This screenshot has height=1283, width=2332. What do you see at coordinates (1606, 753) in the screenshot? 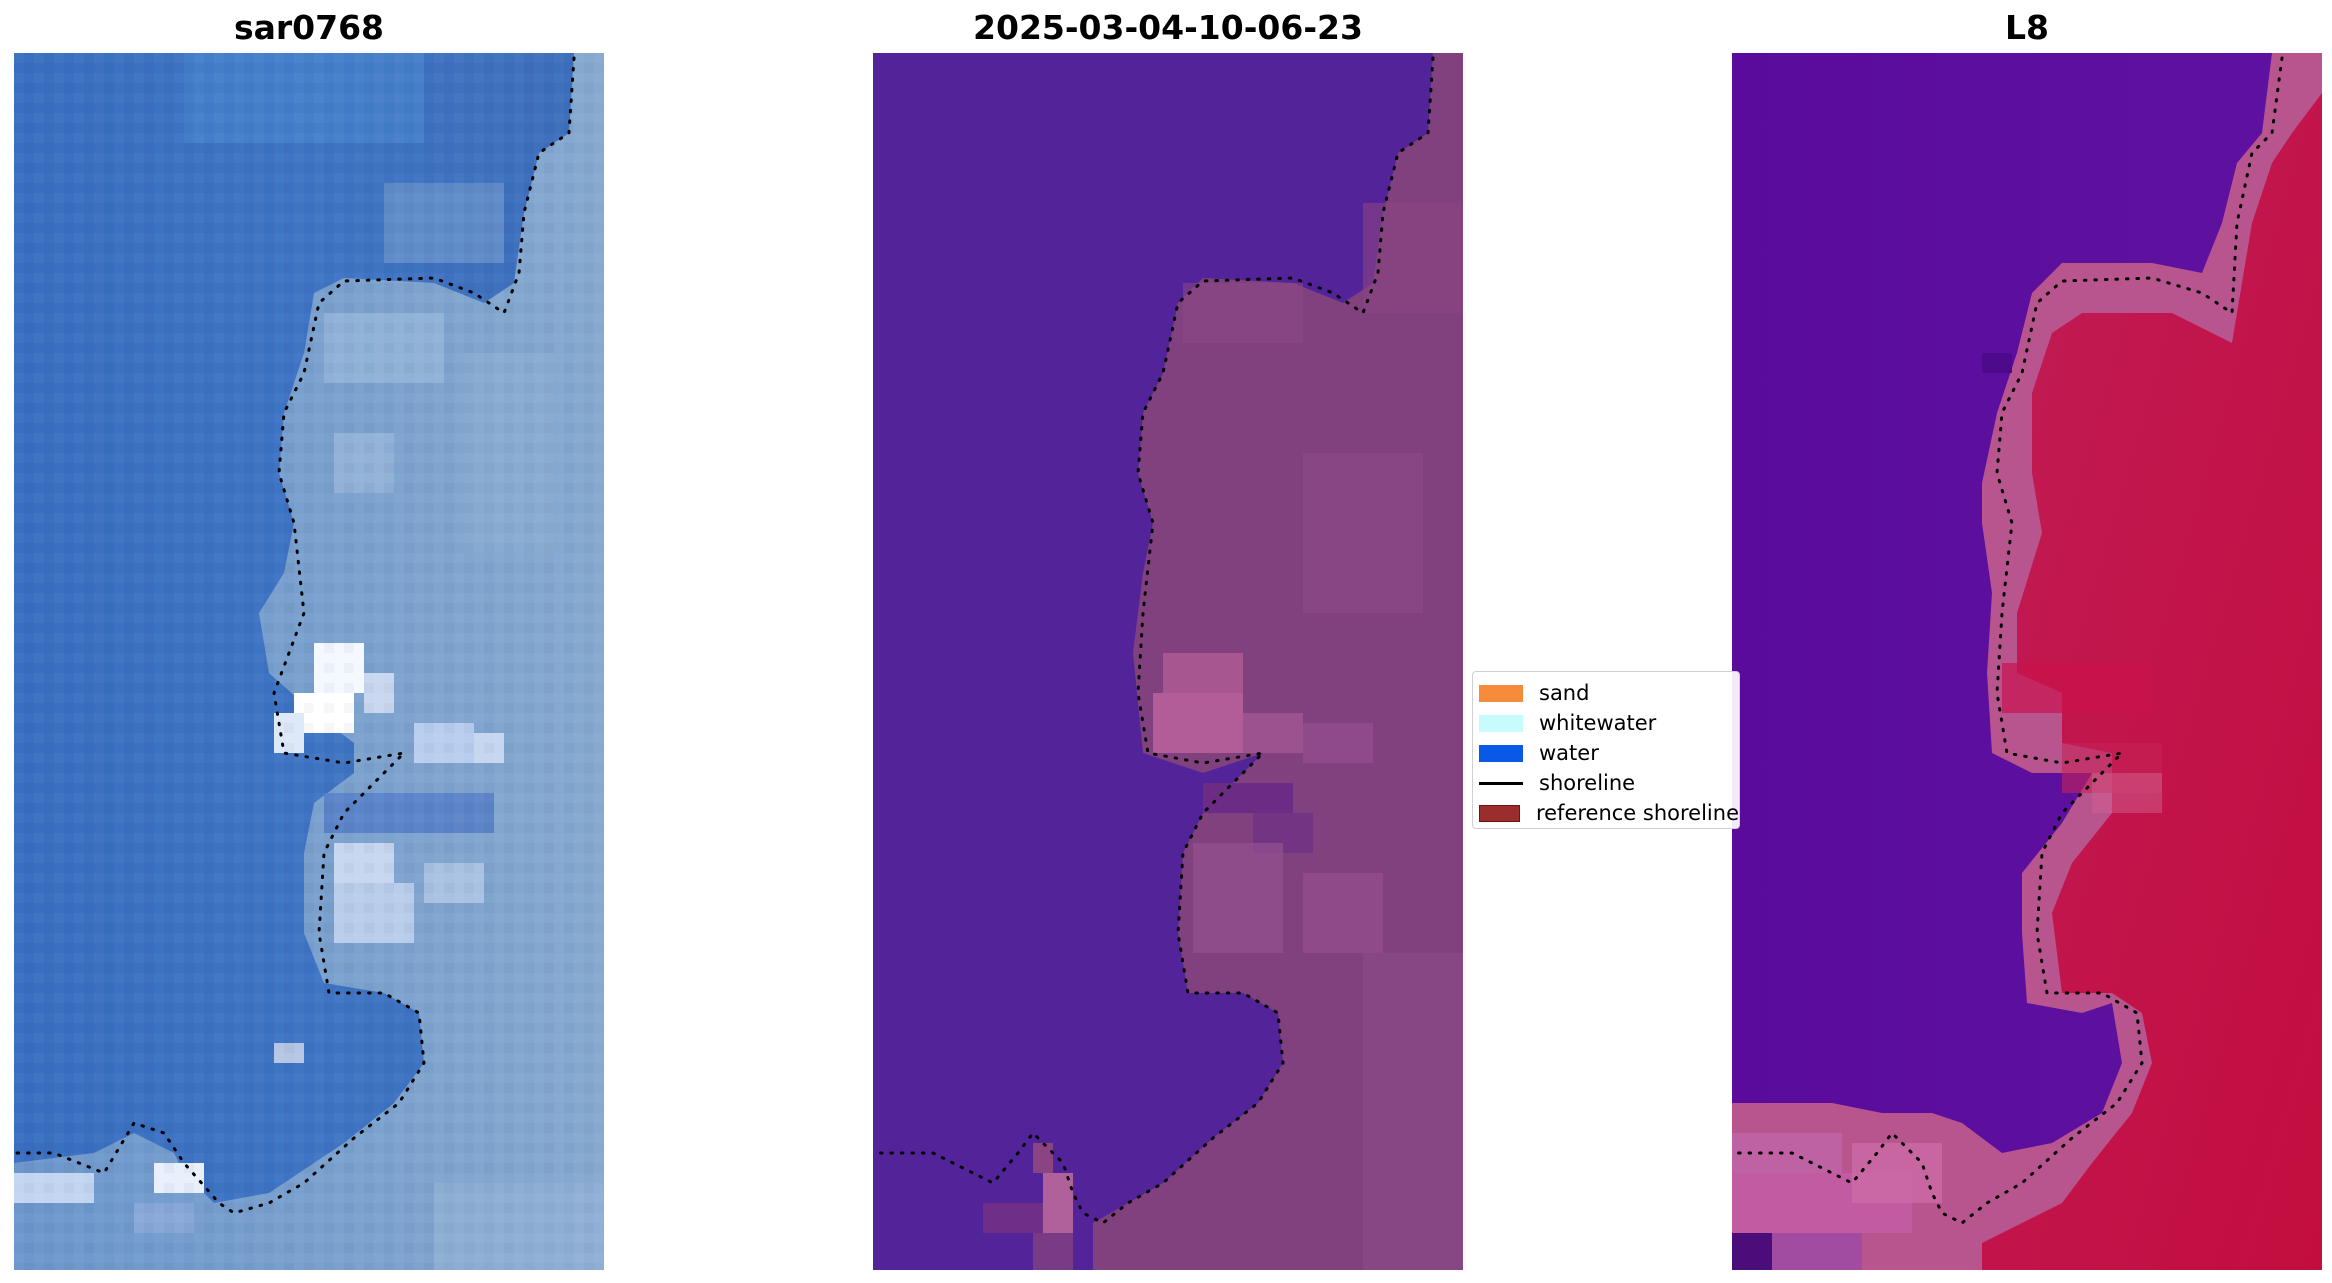
I see `legend-item-water: water` at bounding box center [1606, 753].